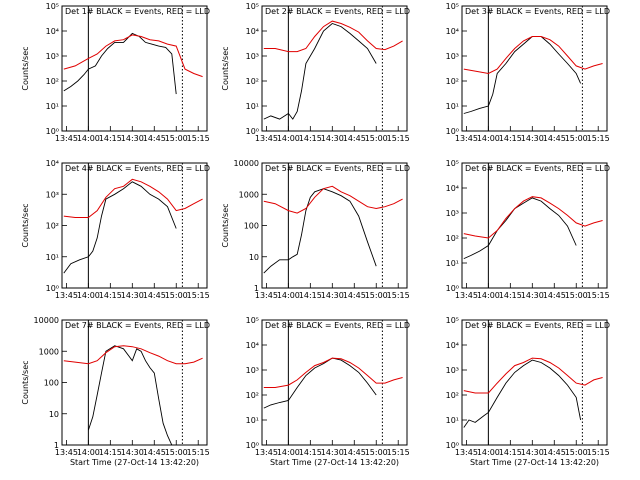 Image resolution: width=640 pixels, height=480 pixels. I want to click on y-tick-label: 1, so click(56, 445).